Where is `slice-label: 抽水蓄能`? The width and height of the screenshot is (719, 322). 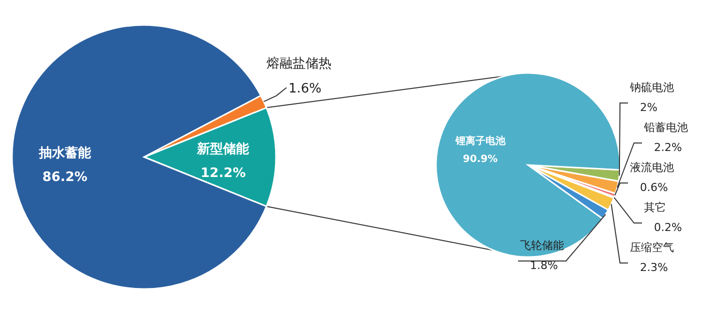
slice-label: 抽水蓄能 is located at coordinates (65, 152).